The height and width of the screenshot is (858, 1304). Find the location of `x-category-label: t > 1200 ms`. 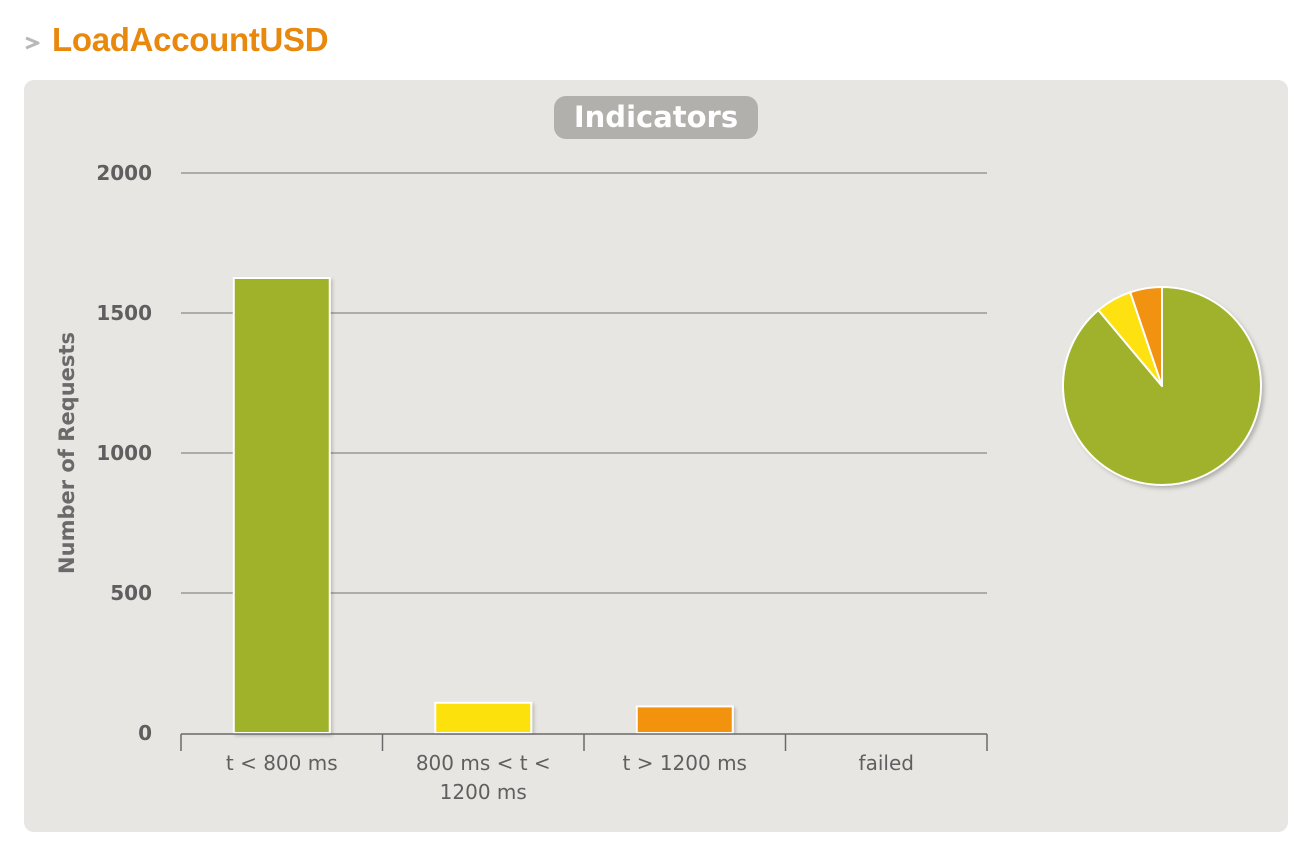

x-category-label: t > 1200 ms is located at coordinates (685, 763).